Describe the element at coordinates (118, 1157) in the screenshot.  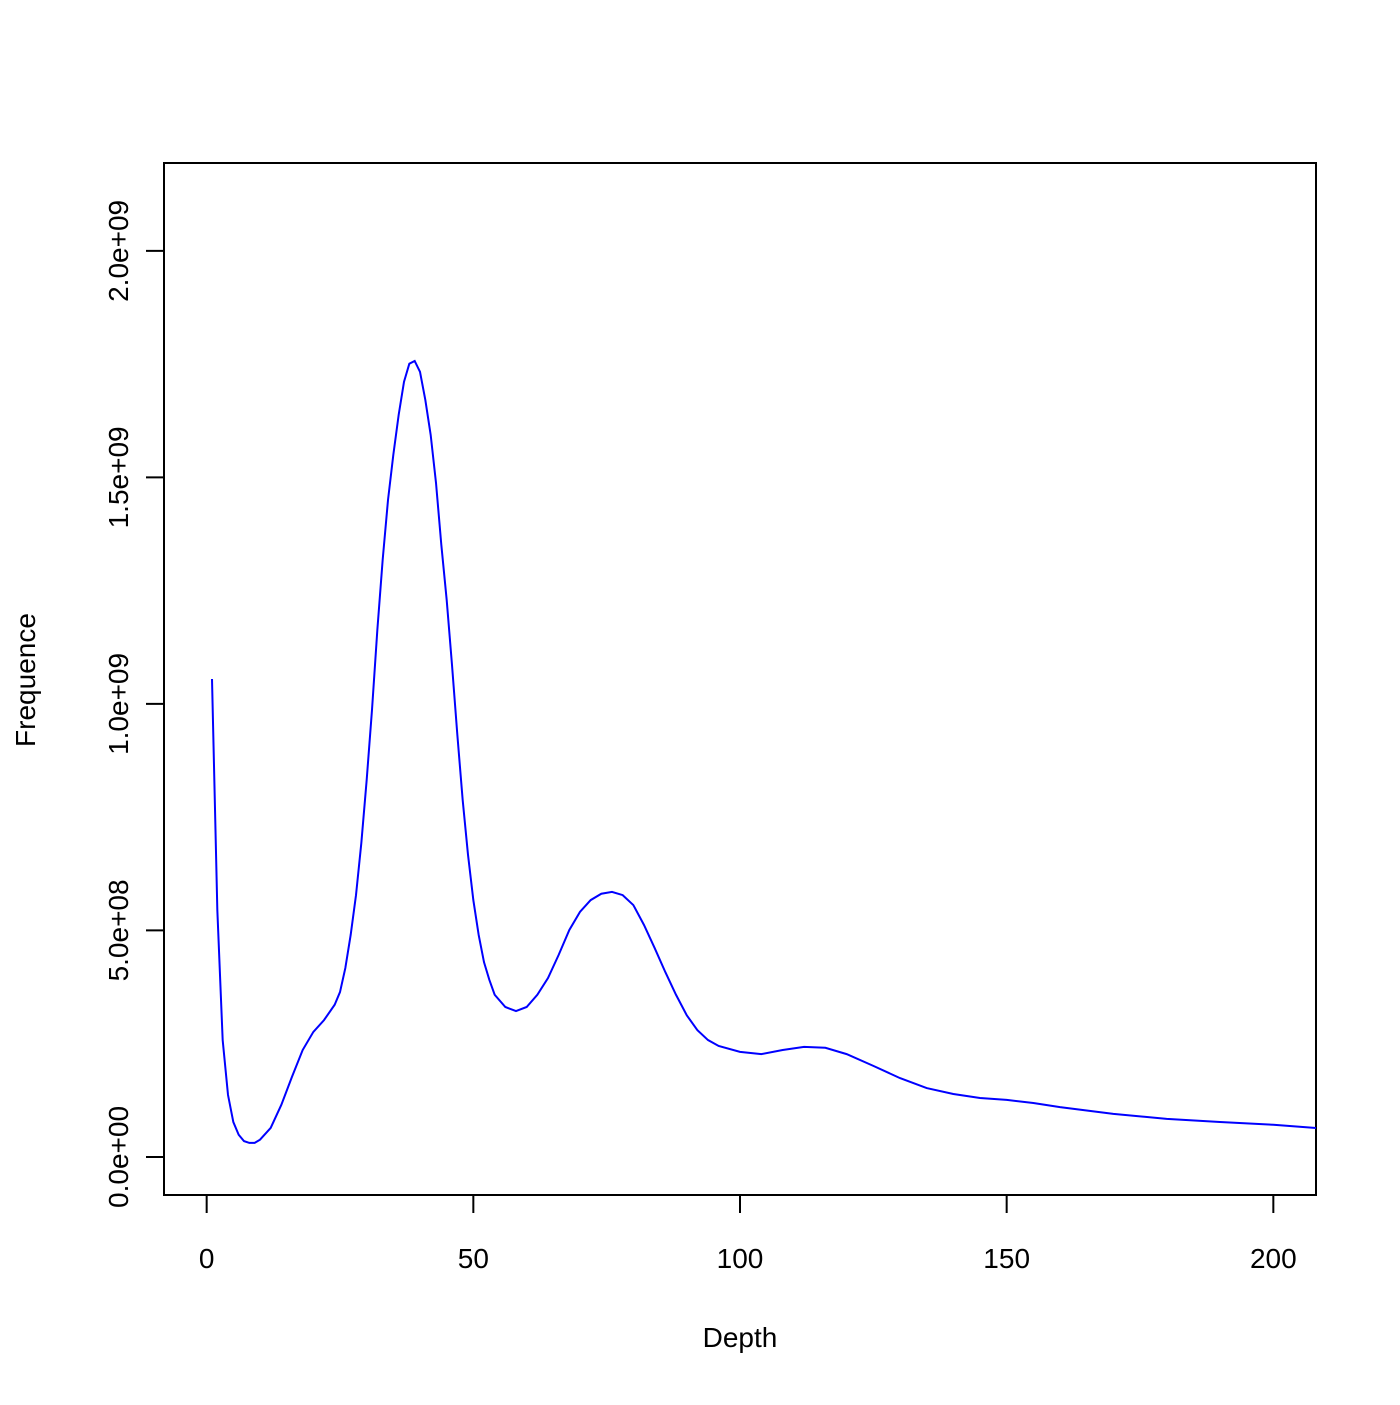
I see `y-tick-label: 0.0e+00` at that location.